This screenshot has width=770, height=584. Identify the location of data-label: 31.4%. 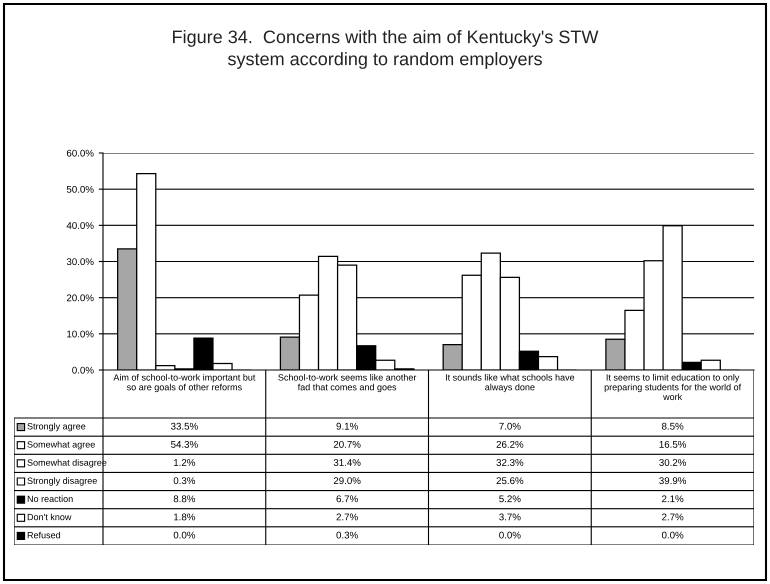
(347, 462).